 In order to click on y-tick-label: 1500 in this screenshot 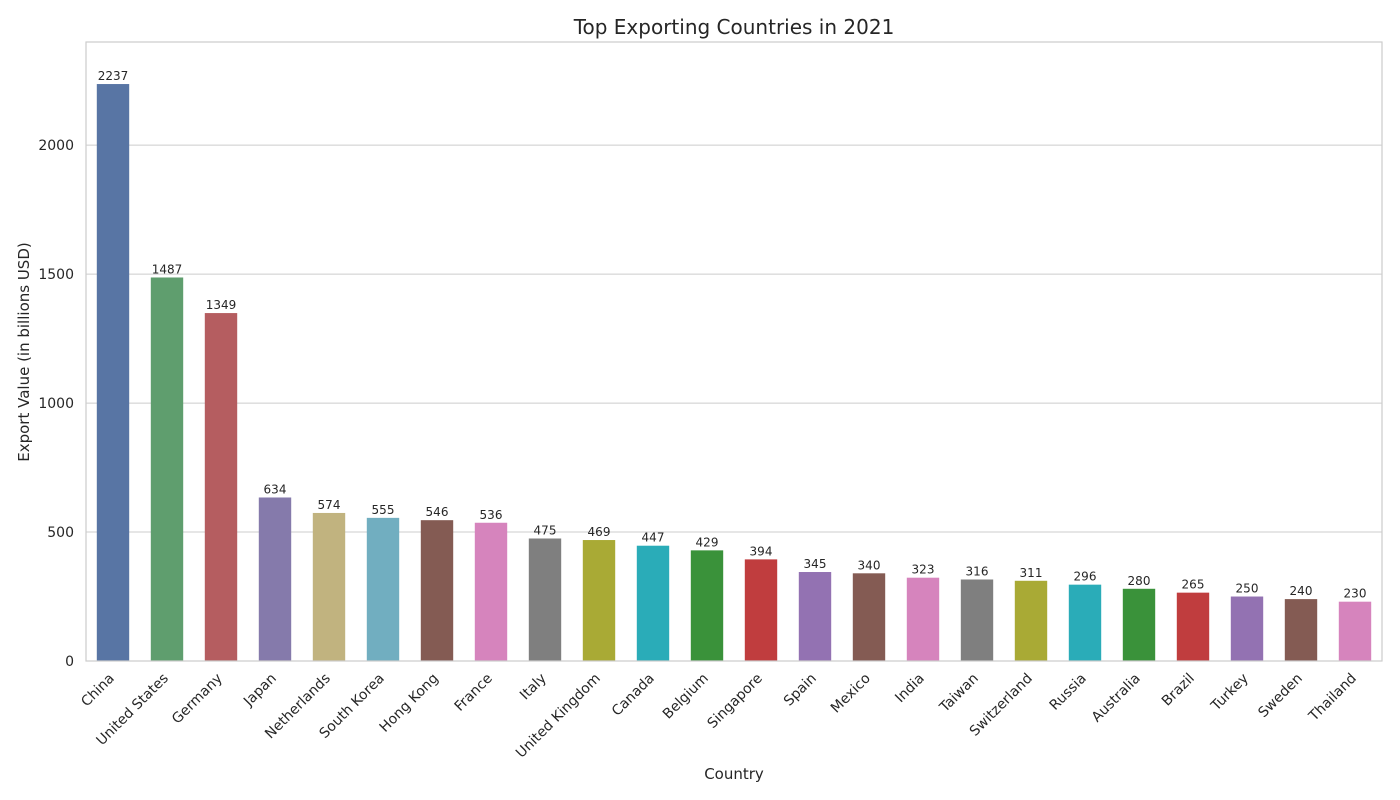, I will do `click(56, 275)`.